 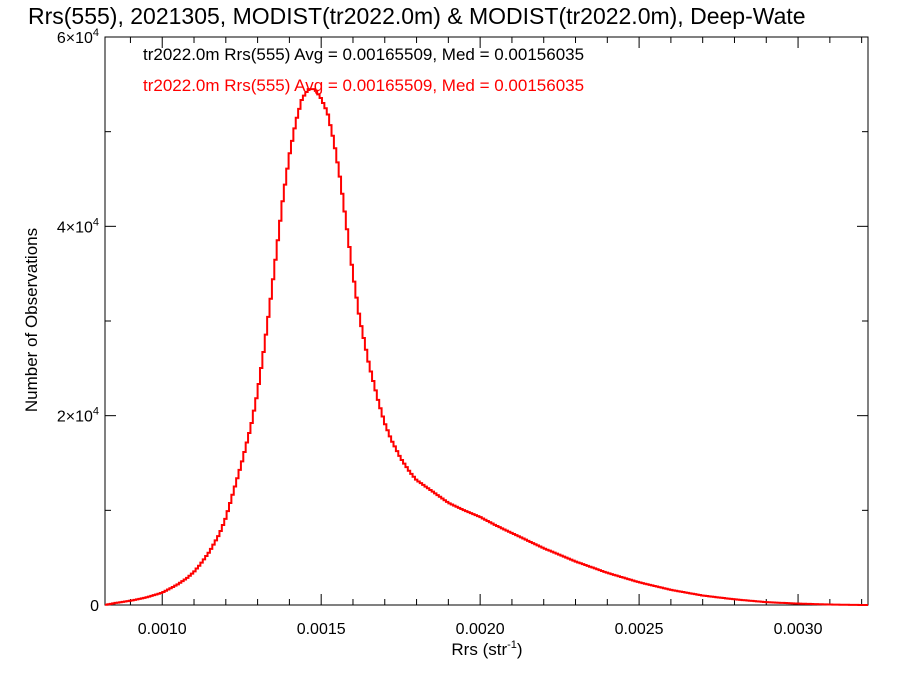 I want to click on y-tick-label: 2×10⁴, so click(x=78, y=416).